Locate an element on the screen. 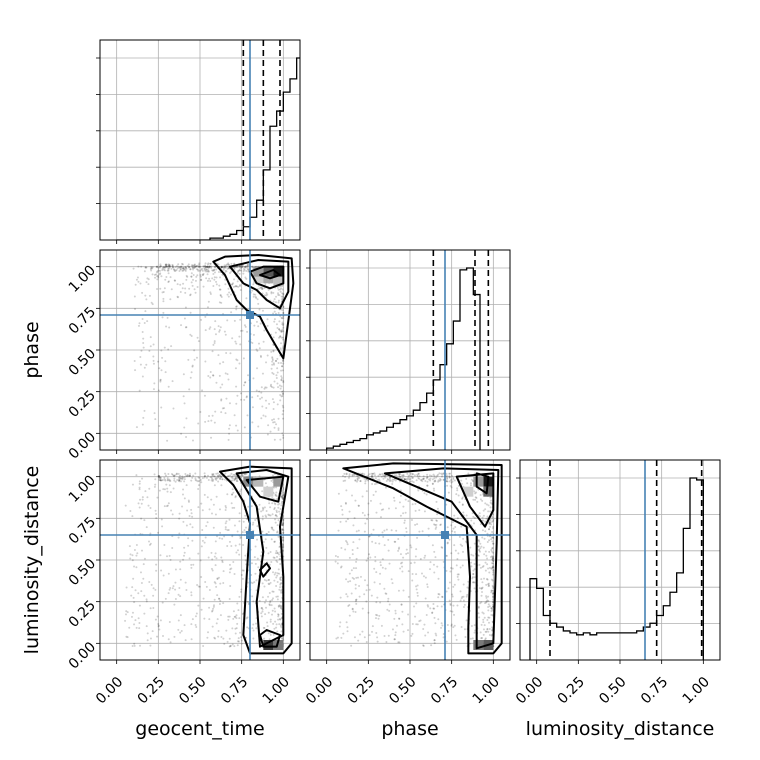 The width and height of the screenshot is (760, 760). truth-marker is located at coordinates (445, 535).